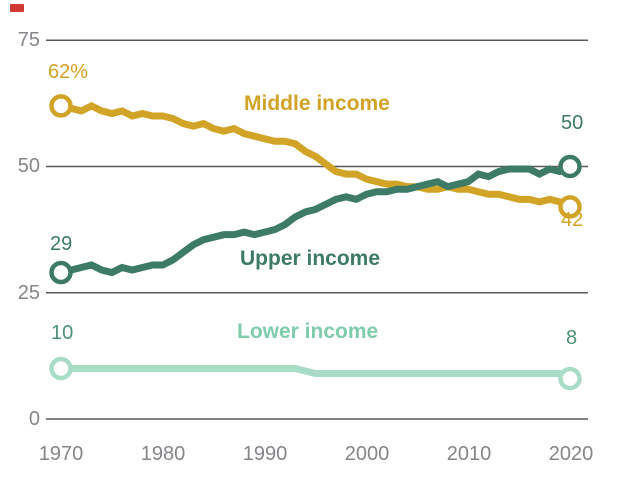  I want to click on lower-income-end-marker, so click(570, 378).